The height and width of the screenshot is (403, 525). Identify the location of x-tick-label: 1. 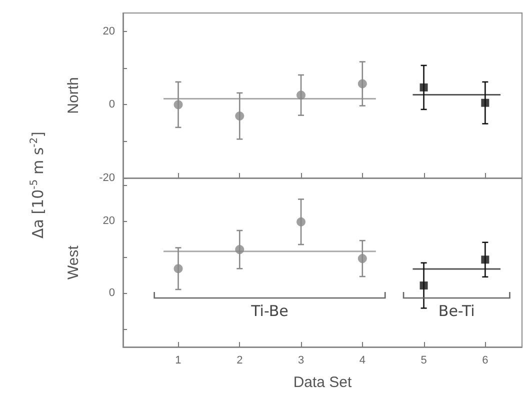
(178, 360).